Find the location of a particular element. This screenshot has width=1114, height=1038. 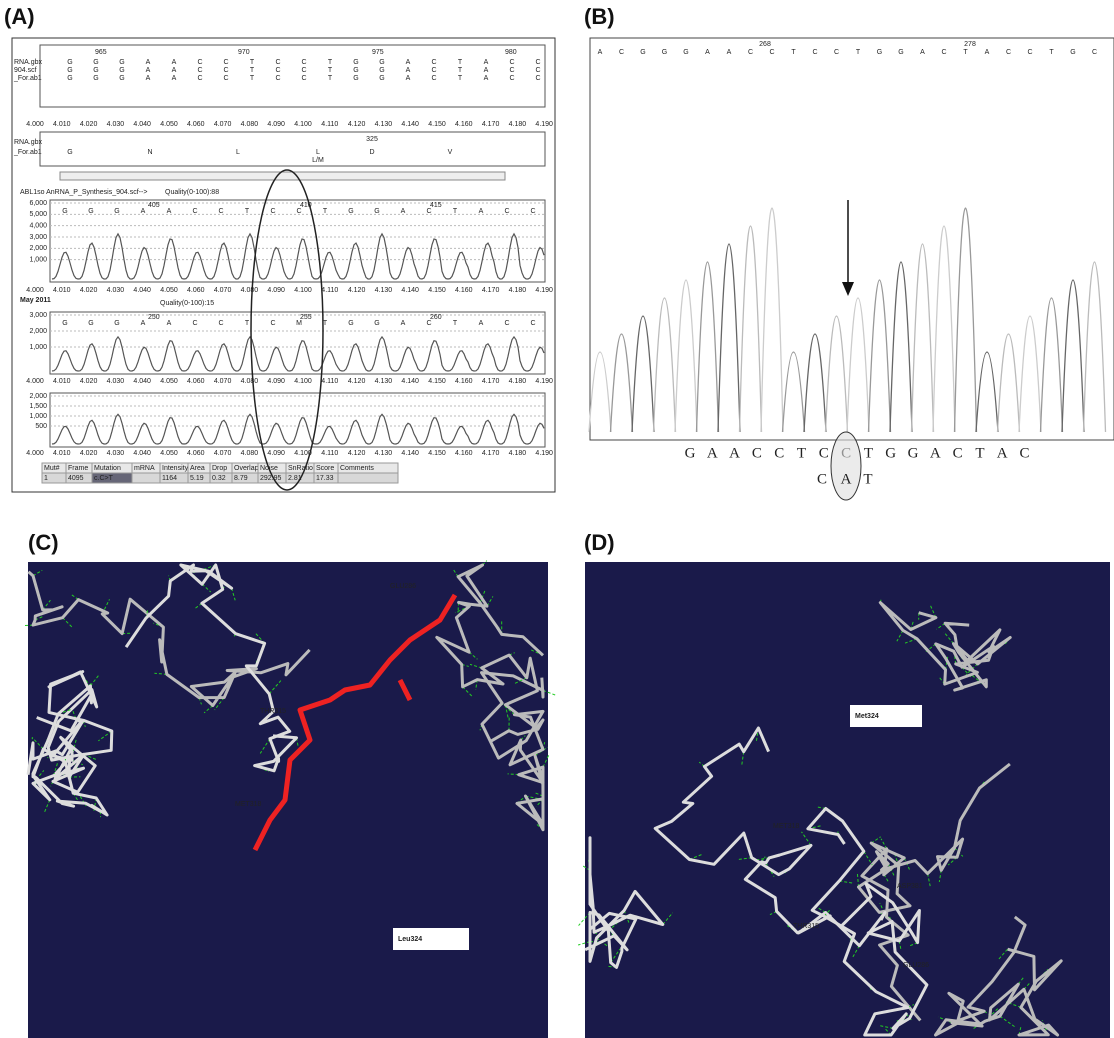

label: V is located at coordinates (450, 152).